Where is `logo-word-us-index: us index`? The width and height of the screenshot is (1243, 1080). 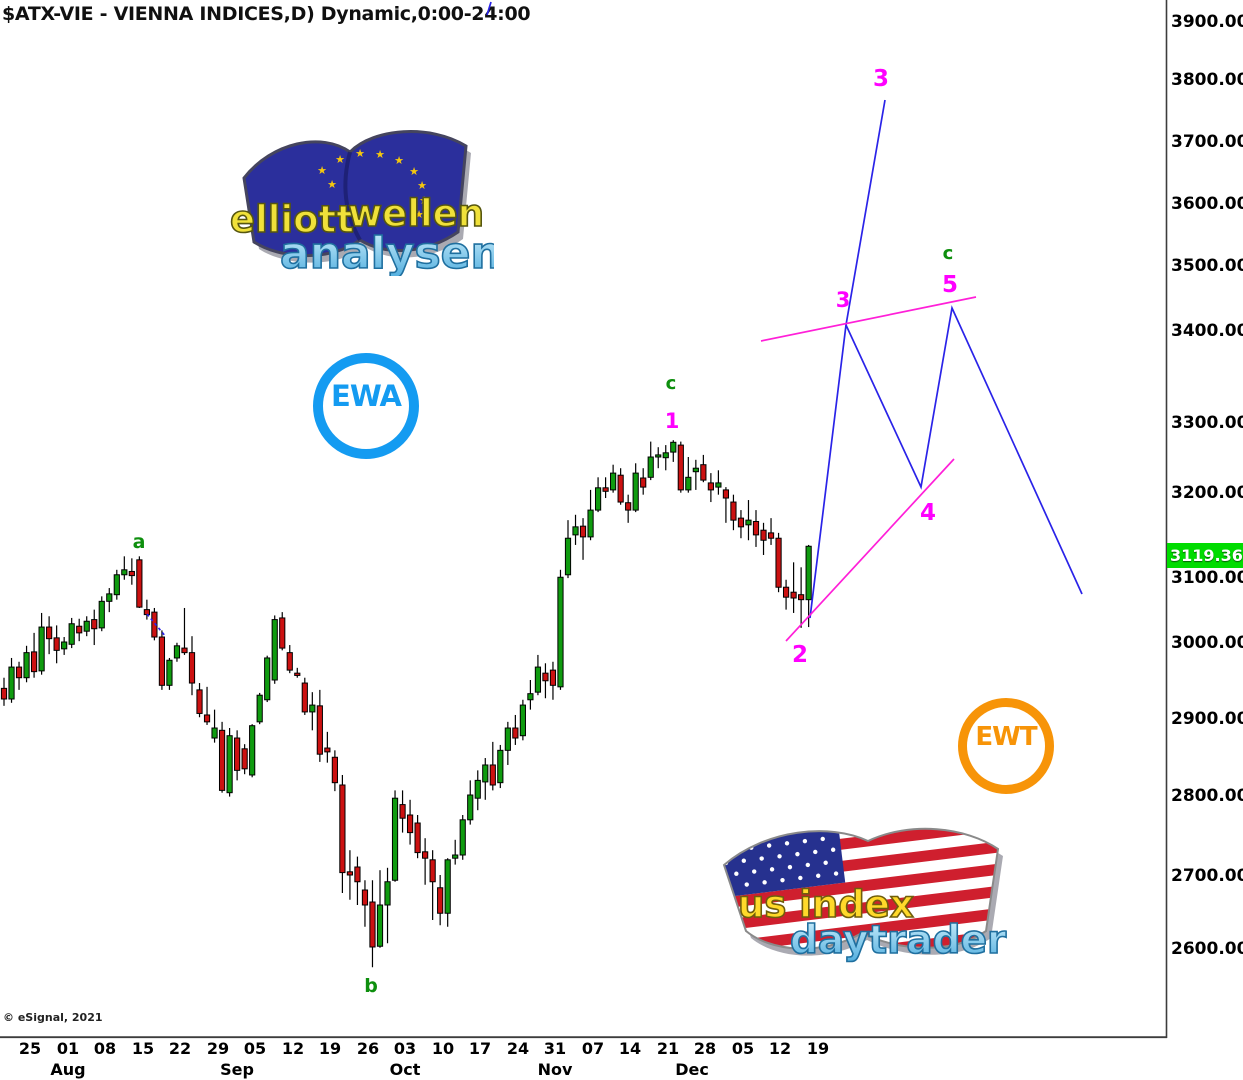
logo-word-us-index: us index is located at coordinates (826, 904).